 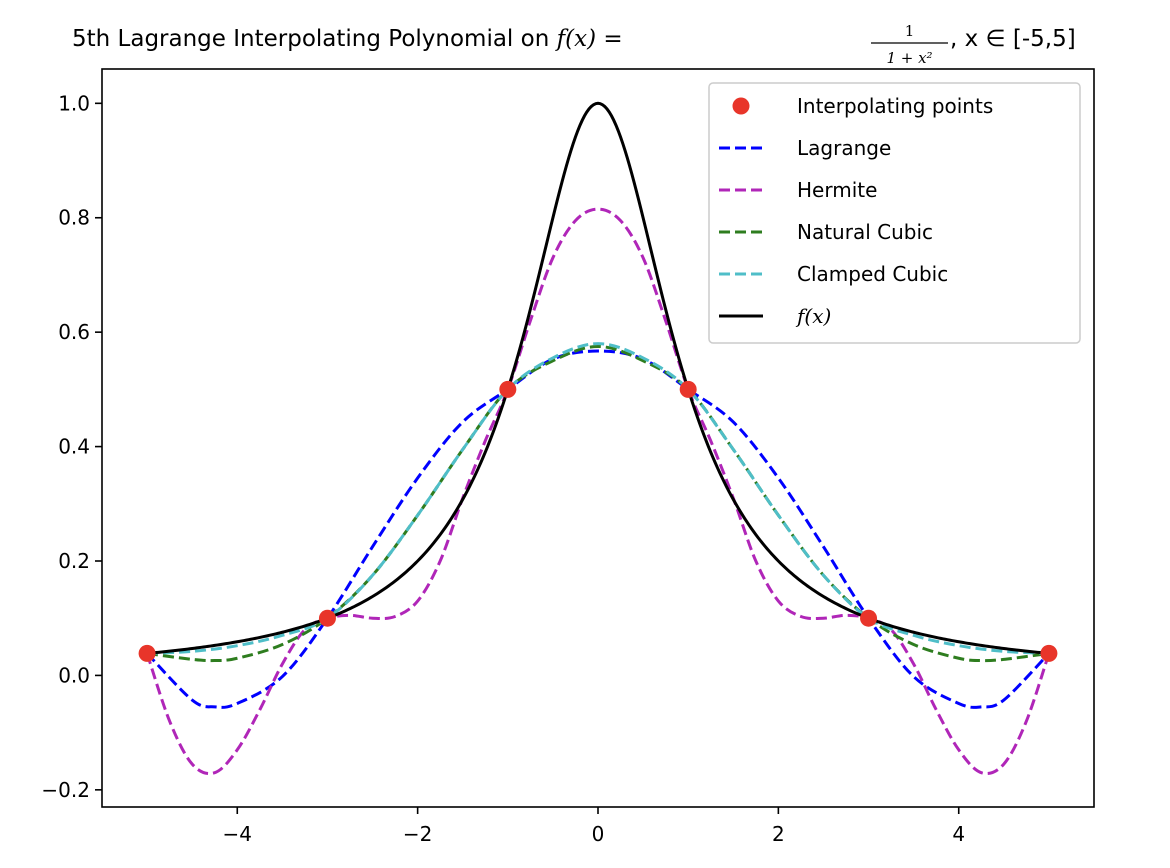 What do you see at coordinates (872, 274) in the screenshot?
I see `legend-label: Clamped Cubic` at bounding box center [872, 274].